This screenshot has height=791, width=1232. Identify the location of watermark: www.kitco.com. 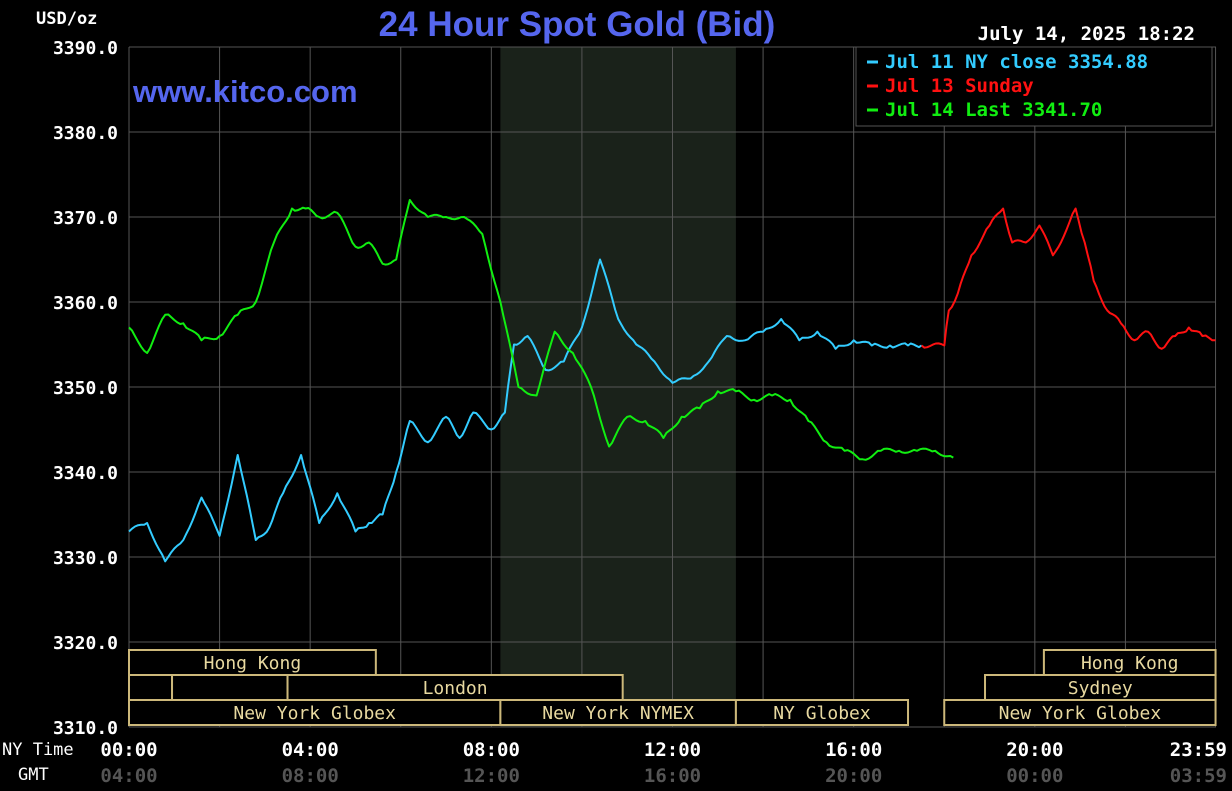
(245, 91).